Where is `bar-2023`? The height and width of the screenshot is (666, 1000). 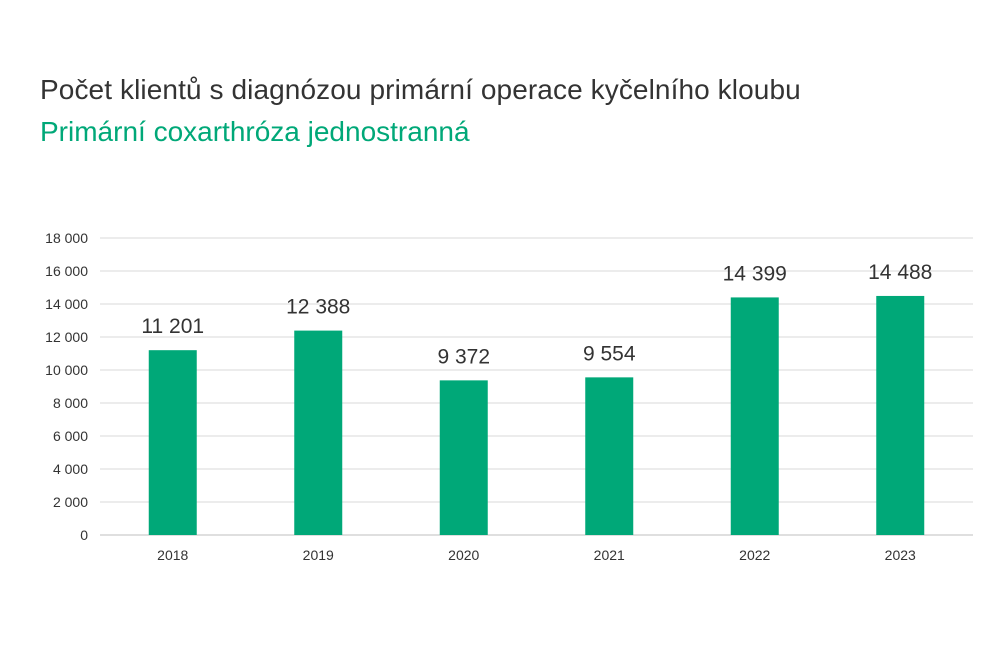 bar-2023 is located at coordinates (900, 415).